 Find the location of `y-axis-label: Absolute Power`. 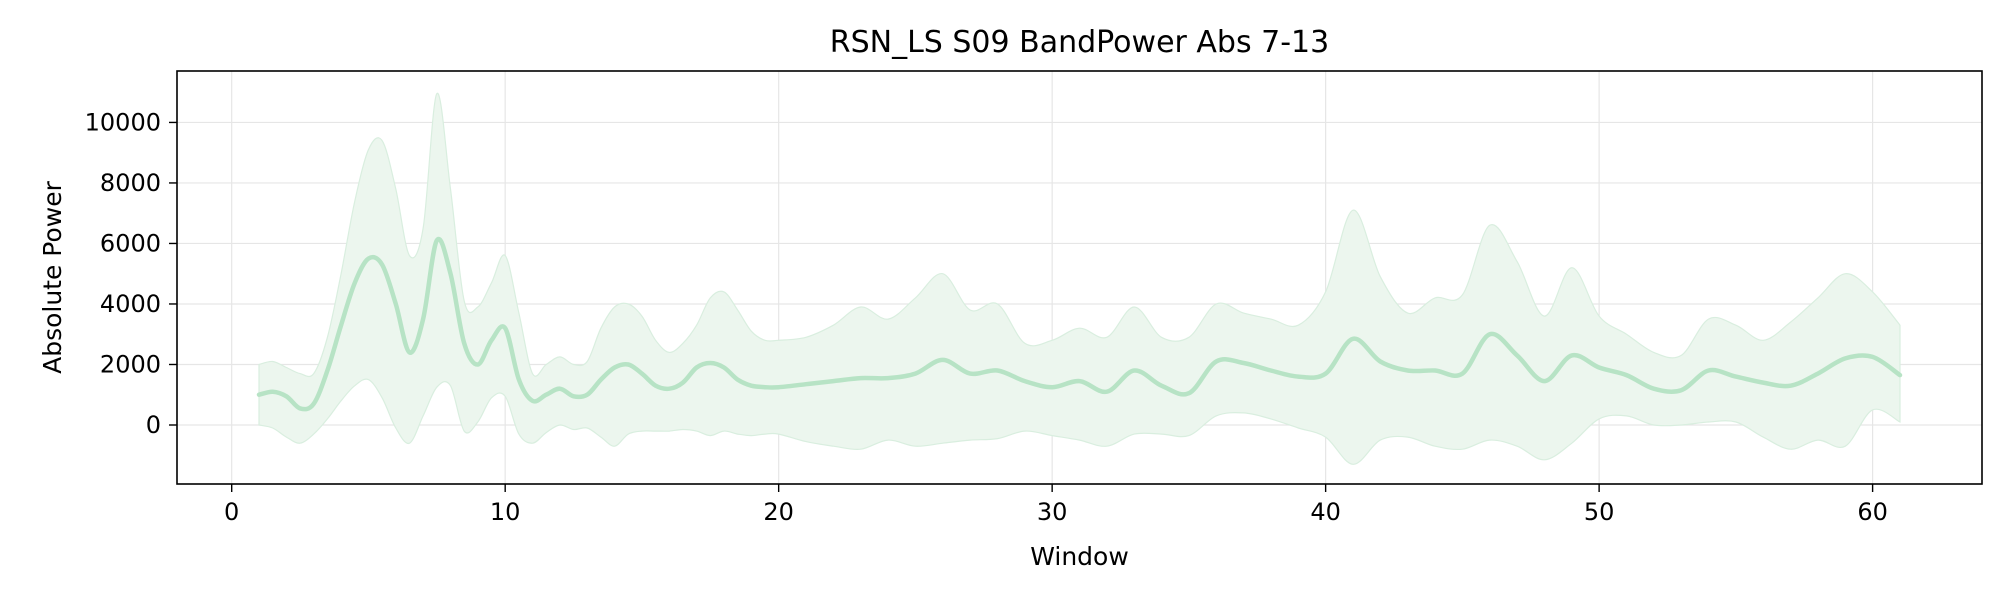

y-axis-label: Absolute Power is located at coordinates (52, 277).